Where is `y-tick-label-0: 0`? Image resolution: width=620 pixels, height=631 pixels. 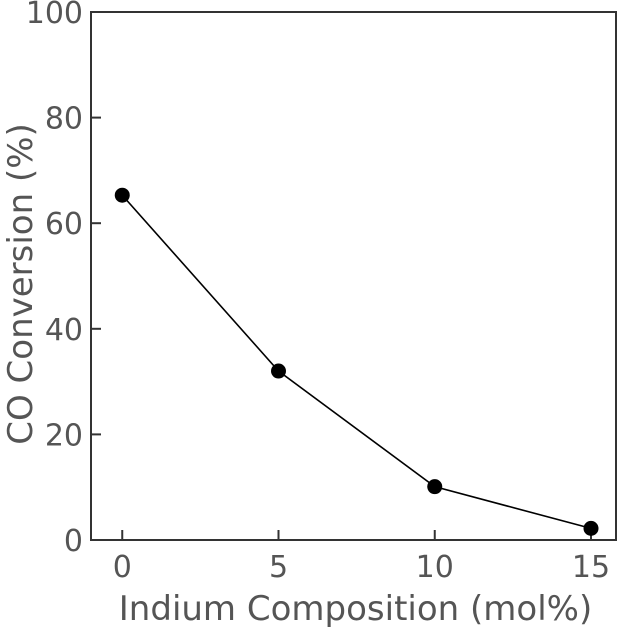
y-tick-label-0: 0 is located at coordinates (73, 541).